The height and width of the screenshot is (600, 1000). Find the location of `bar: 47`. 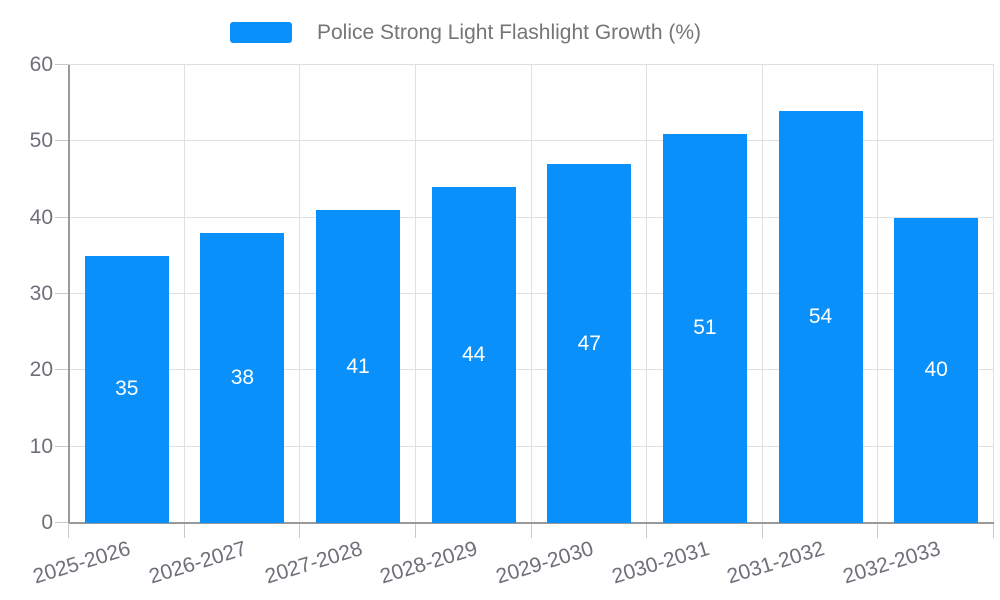

bar: 47 is located at coordinates (589, 343).